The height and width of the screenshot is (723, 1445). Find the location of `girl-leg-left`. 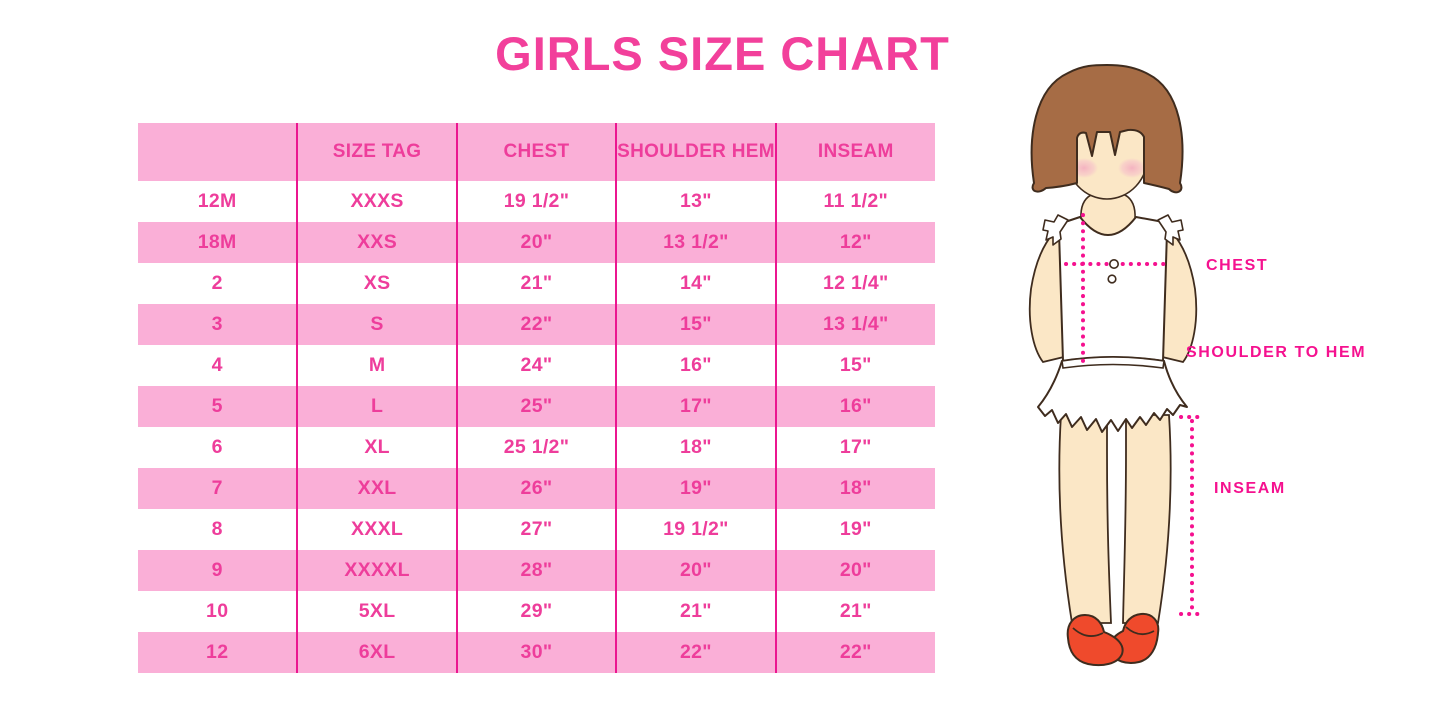

girl-leg-left is located at coordinates (1085, 519).